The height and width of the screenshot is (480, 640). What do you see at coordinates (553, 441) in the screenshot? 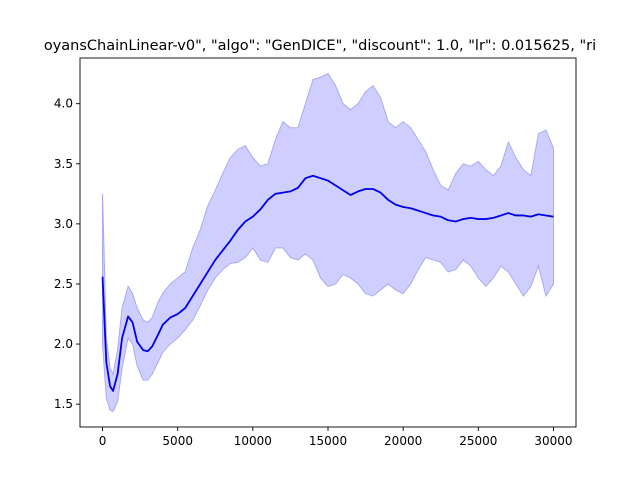
I see `x-tick-label: 30000` at bounding box center [553, 441].